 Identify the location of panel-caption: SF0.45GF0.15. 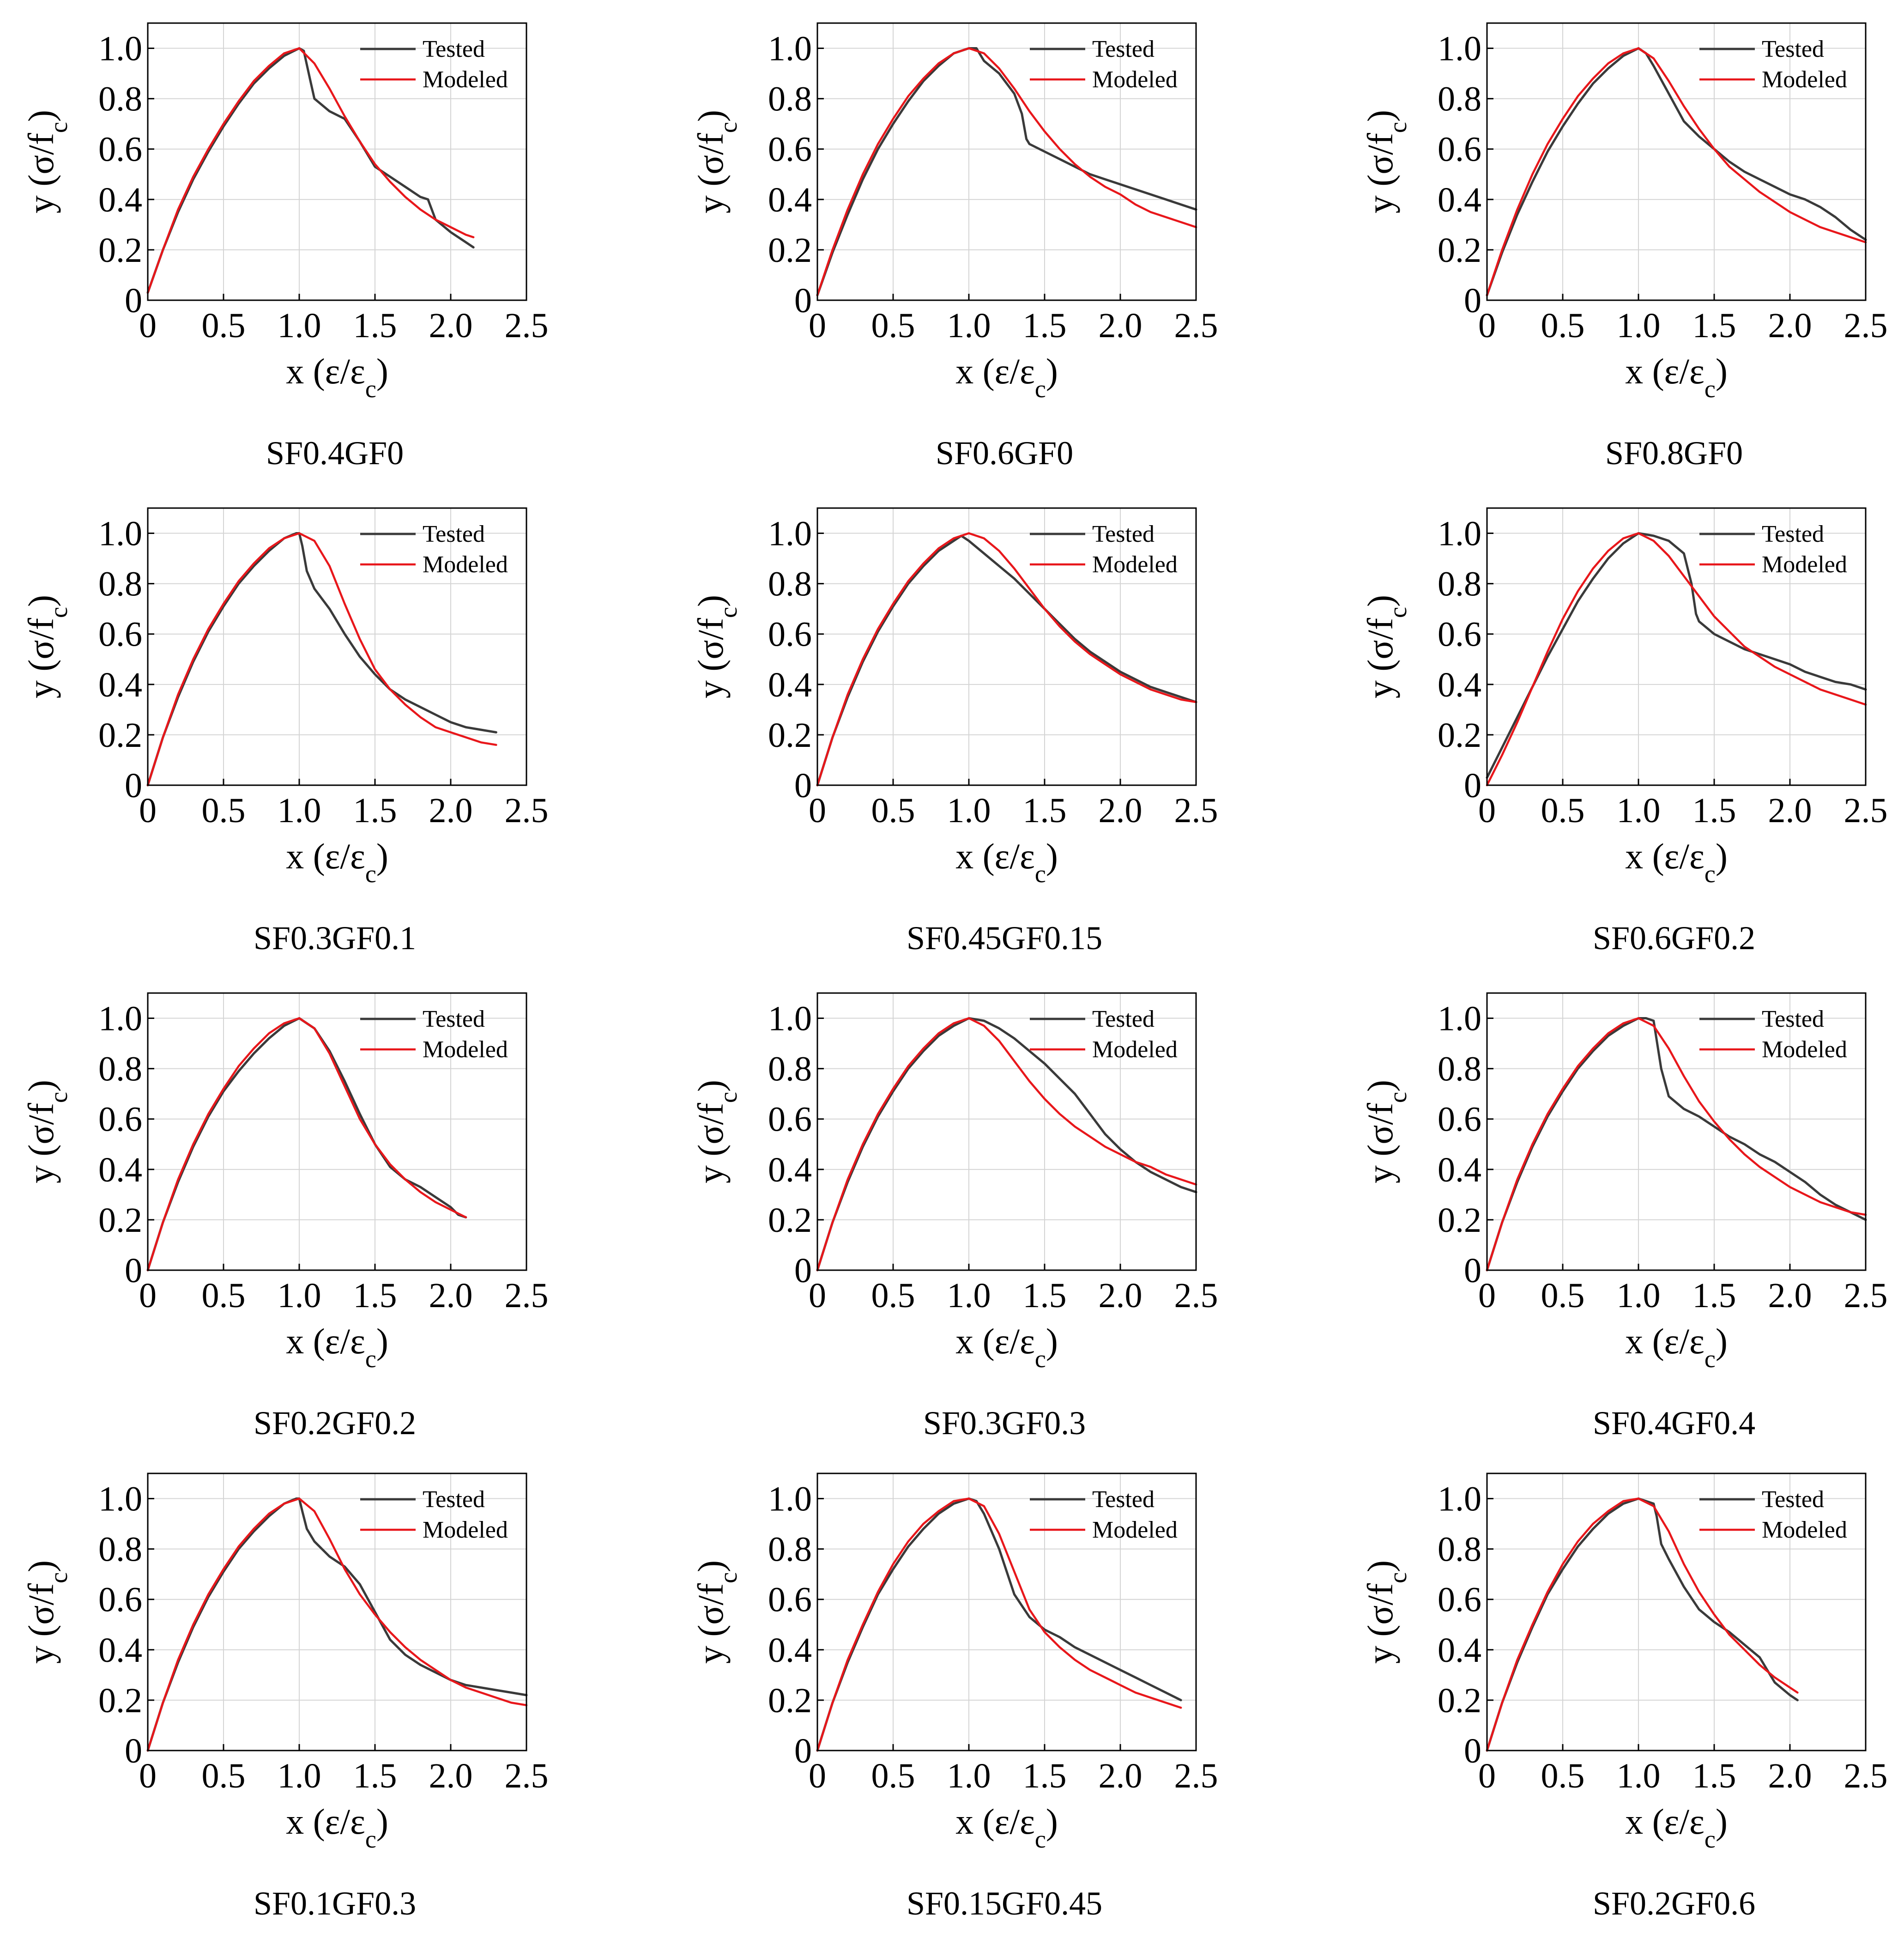
(1004, 939).